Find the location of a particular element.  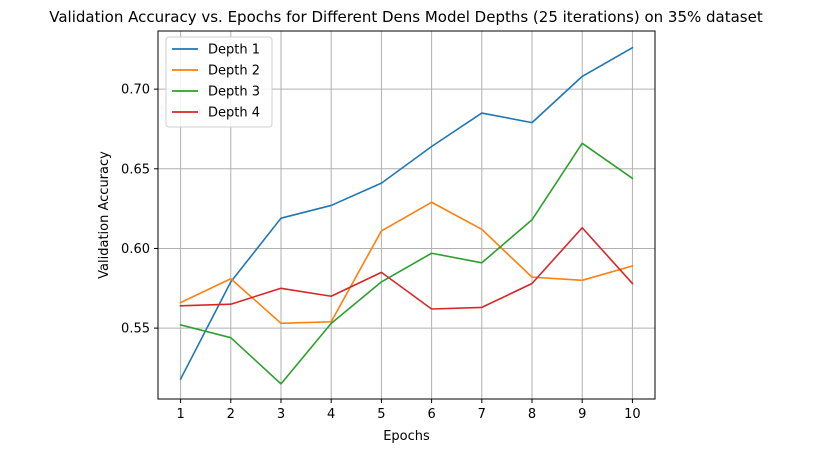

y-tick-label: 0.65 is located at coordinates (135, 169).